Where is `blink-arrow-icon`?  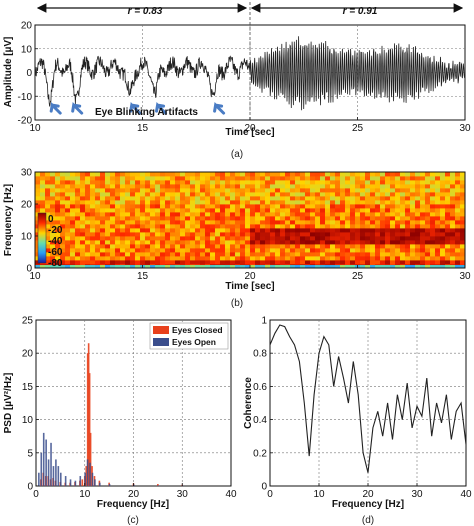 blink-arrow-icon is located at coordinates (161, 108).